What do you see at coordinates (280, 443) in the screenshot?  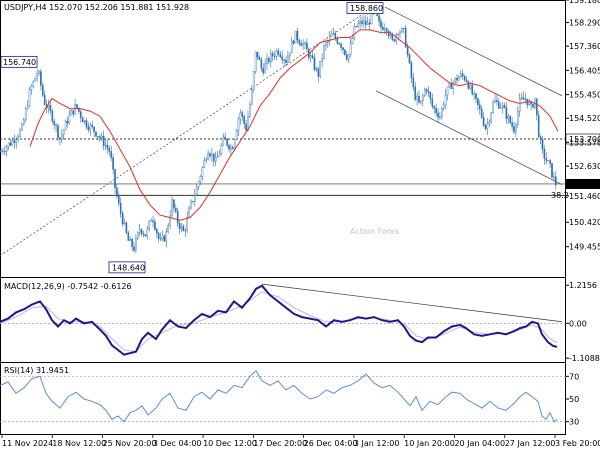 I see `time-axis-tick-label: 17 Dec 20:00` at bounding box center [280, 443].